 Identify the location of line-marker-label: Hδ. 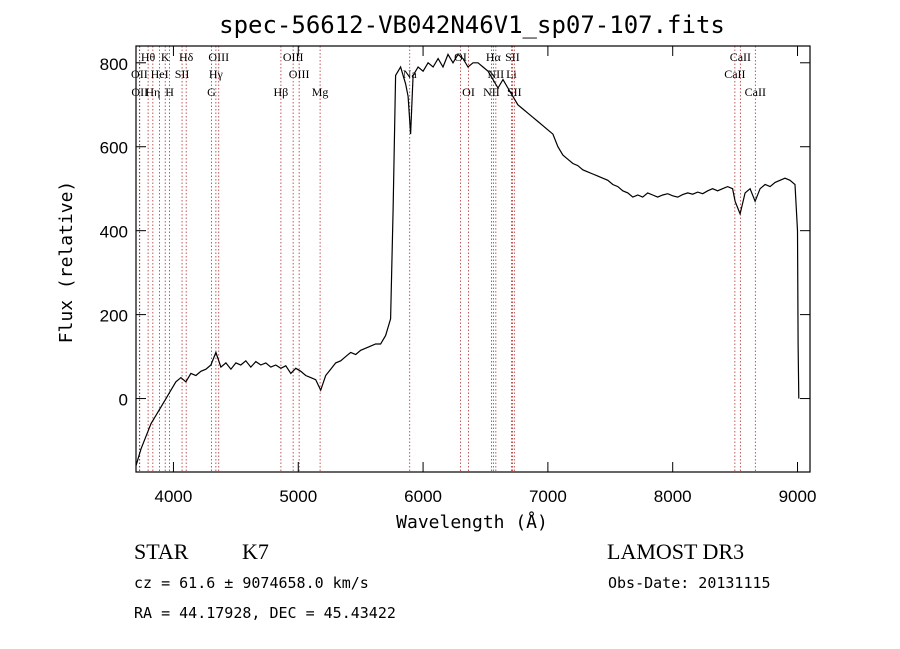
(186, 57).